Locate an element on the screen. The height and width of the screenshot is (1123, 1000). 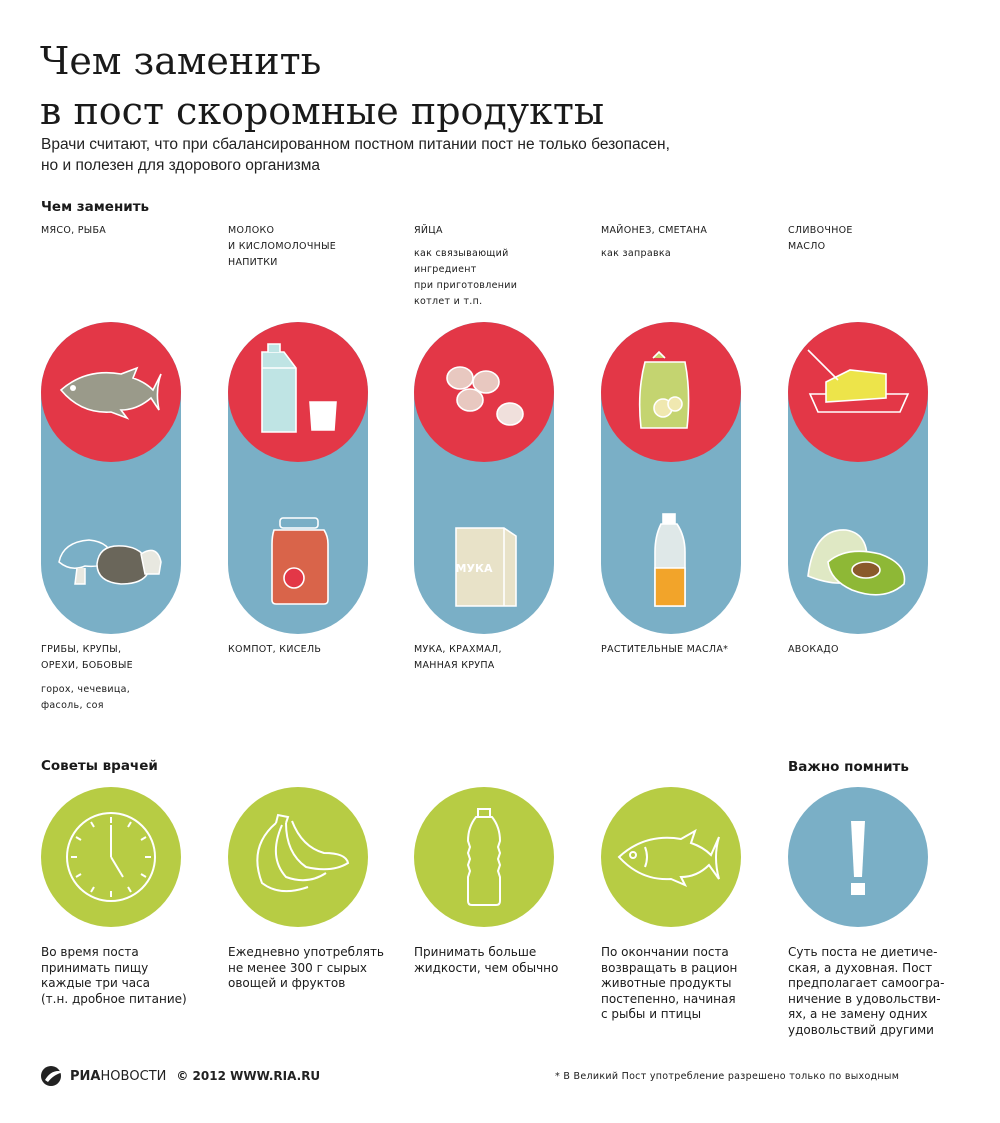
substitute-label-line: ГРИБЫ, КРУПЫ, is located at coordinates (81, 649).